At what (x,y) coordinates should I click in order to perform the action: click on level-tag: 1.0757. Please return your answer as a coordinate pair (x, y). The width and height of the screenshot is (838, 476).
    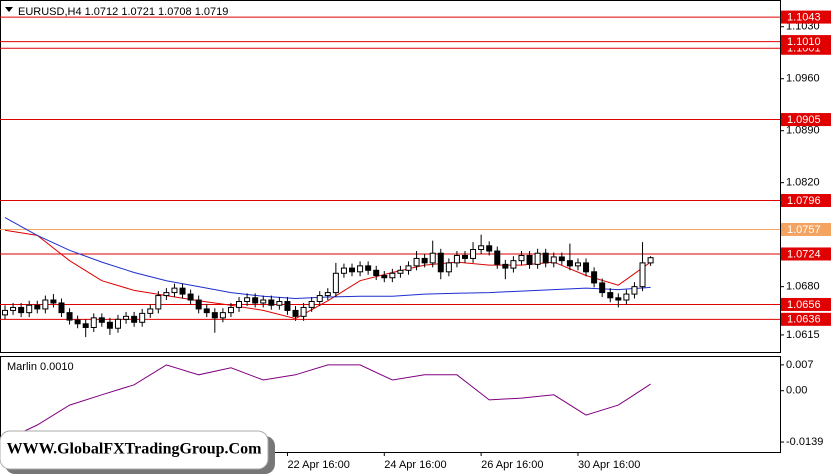
    Looking at the image, I should click on (806, 229).